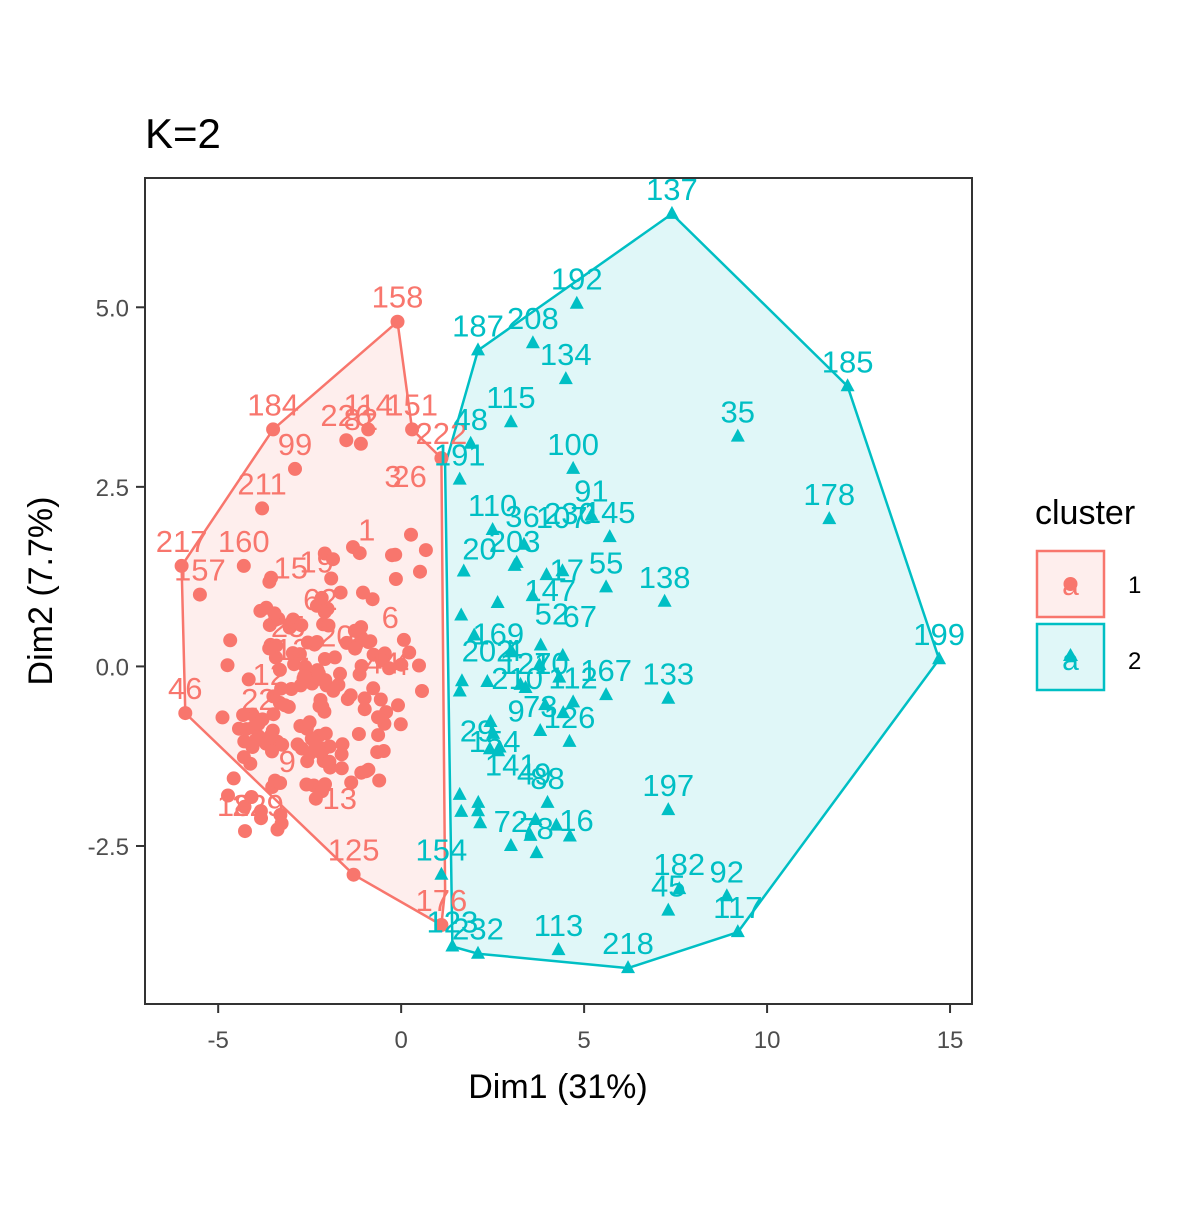  Describe the element at coordinates (610, 512) in the screenshot. I see `point-label-145: 145` at that location.